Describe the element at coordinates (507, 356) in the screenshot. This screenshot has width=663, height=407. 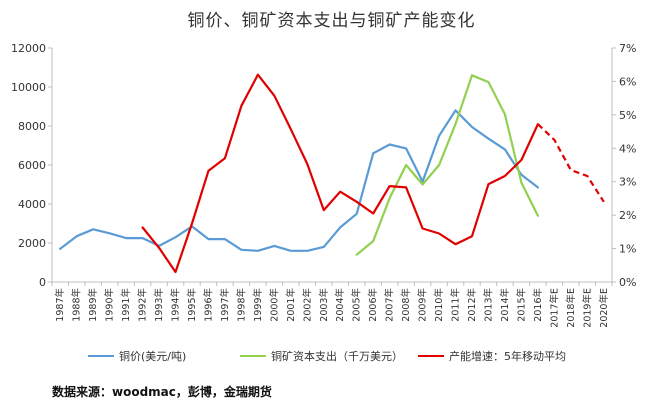
I see `legend-label-capacity-growth: 产能增速：5年移动平均` at that location.